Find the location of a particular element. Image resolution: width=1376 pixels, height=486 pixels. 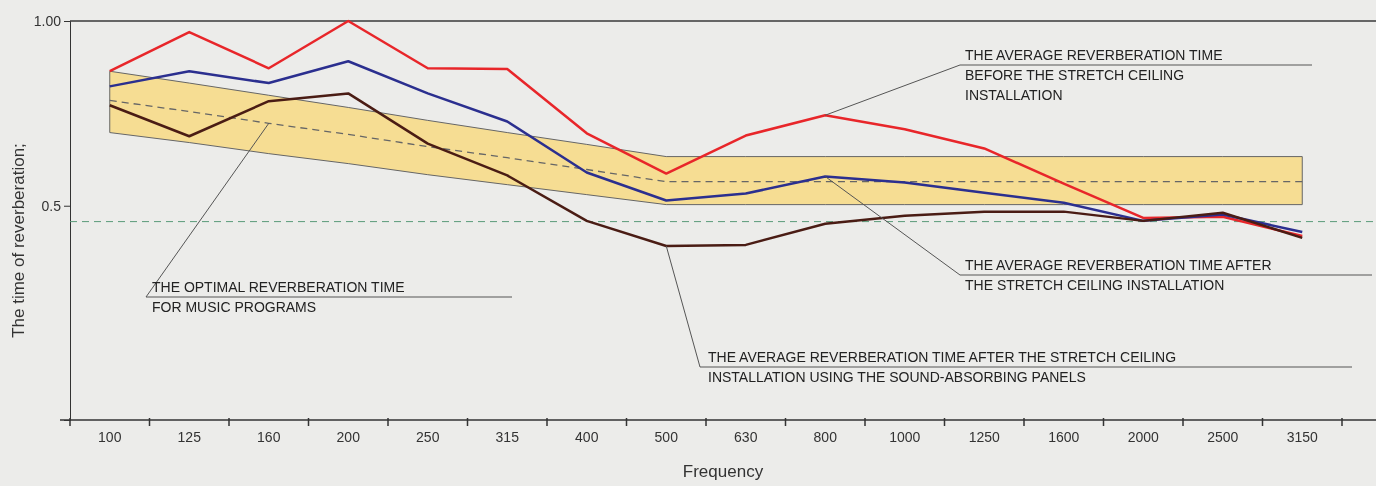

x-tick-label: 630 is located at coordinates (746, 436).